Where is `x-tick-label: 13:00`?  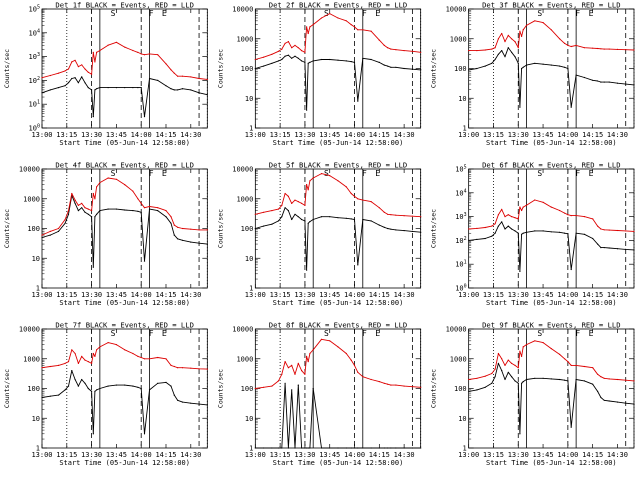 x-tick-label: 13:00 is located at coordinates (41, 295).